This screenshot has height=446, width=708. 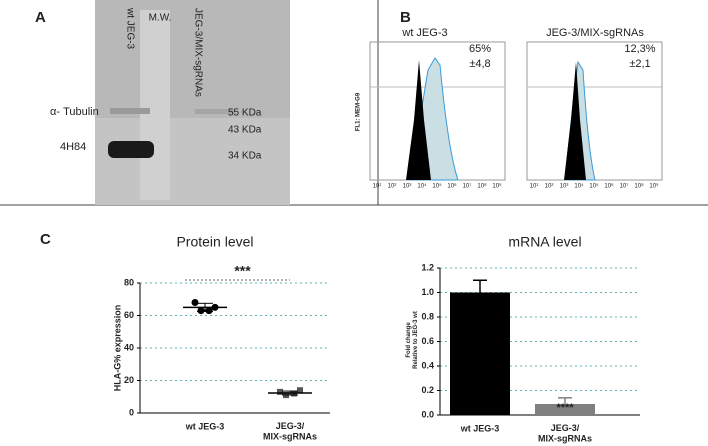 What do you see at coordinates (412, 340) in the screenshot?
I see `y-axis-label: Fold changeRelative to JEG-3 wt` at bounding box center [412, 340].